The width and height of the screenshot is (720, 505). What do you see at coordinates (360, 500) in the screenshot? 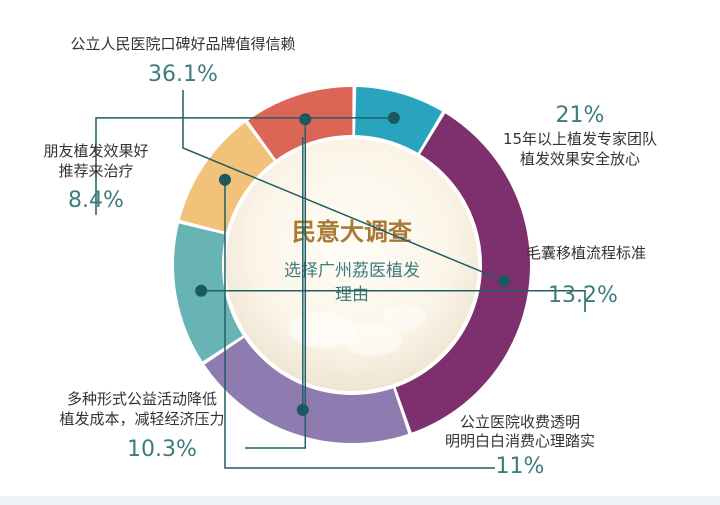
I see `bottom-strip` at bounding box center [360, 500].